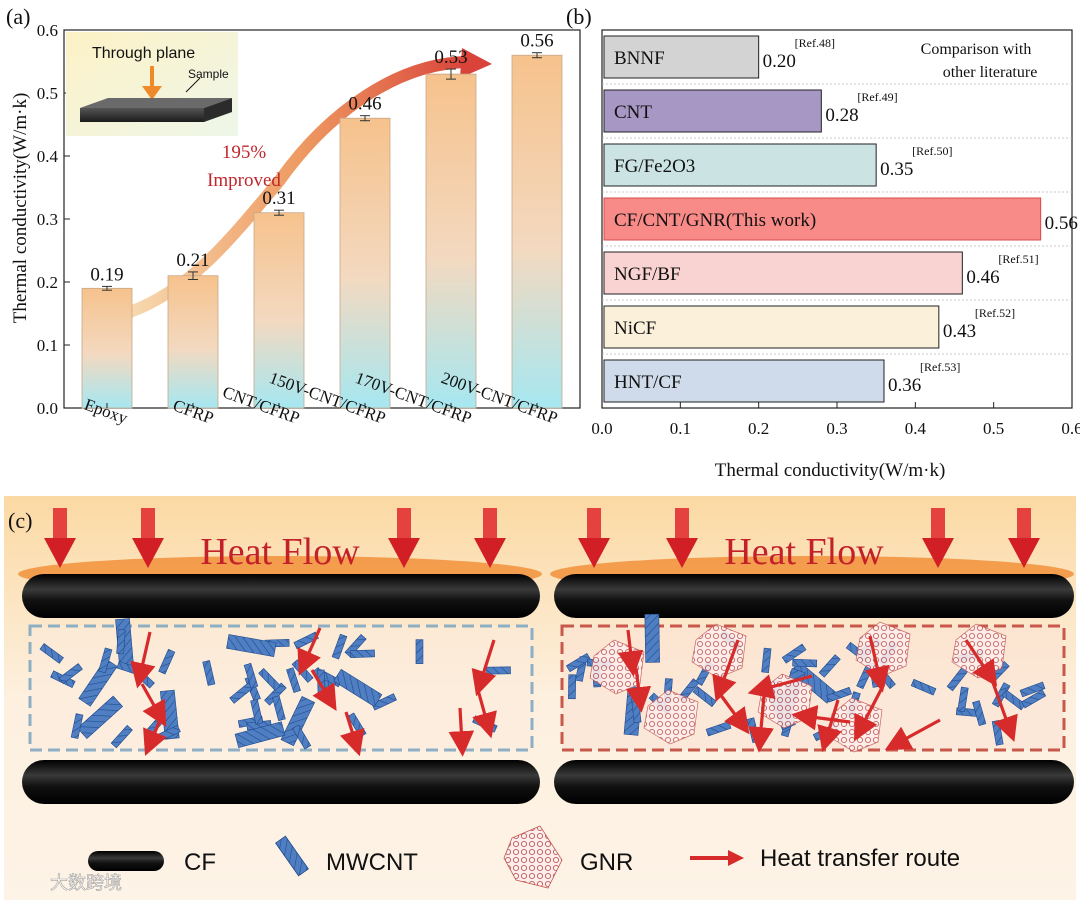 The width and height of the screenshot is (1080, 902). What do you see at coordinates (814, 596) in the screenshot?
I see `right-top-carbon-fiber` at bounding box center [814, 596].